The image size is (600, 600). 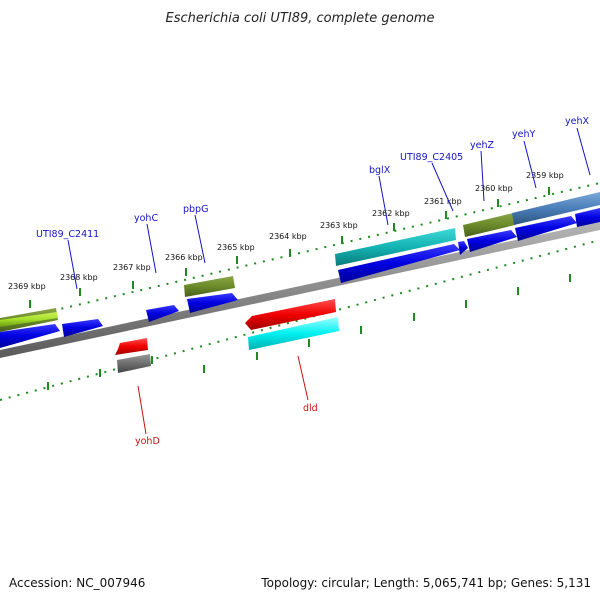 I want to click on gene-label-yehx: yehX, so click(x=577, y=121).